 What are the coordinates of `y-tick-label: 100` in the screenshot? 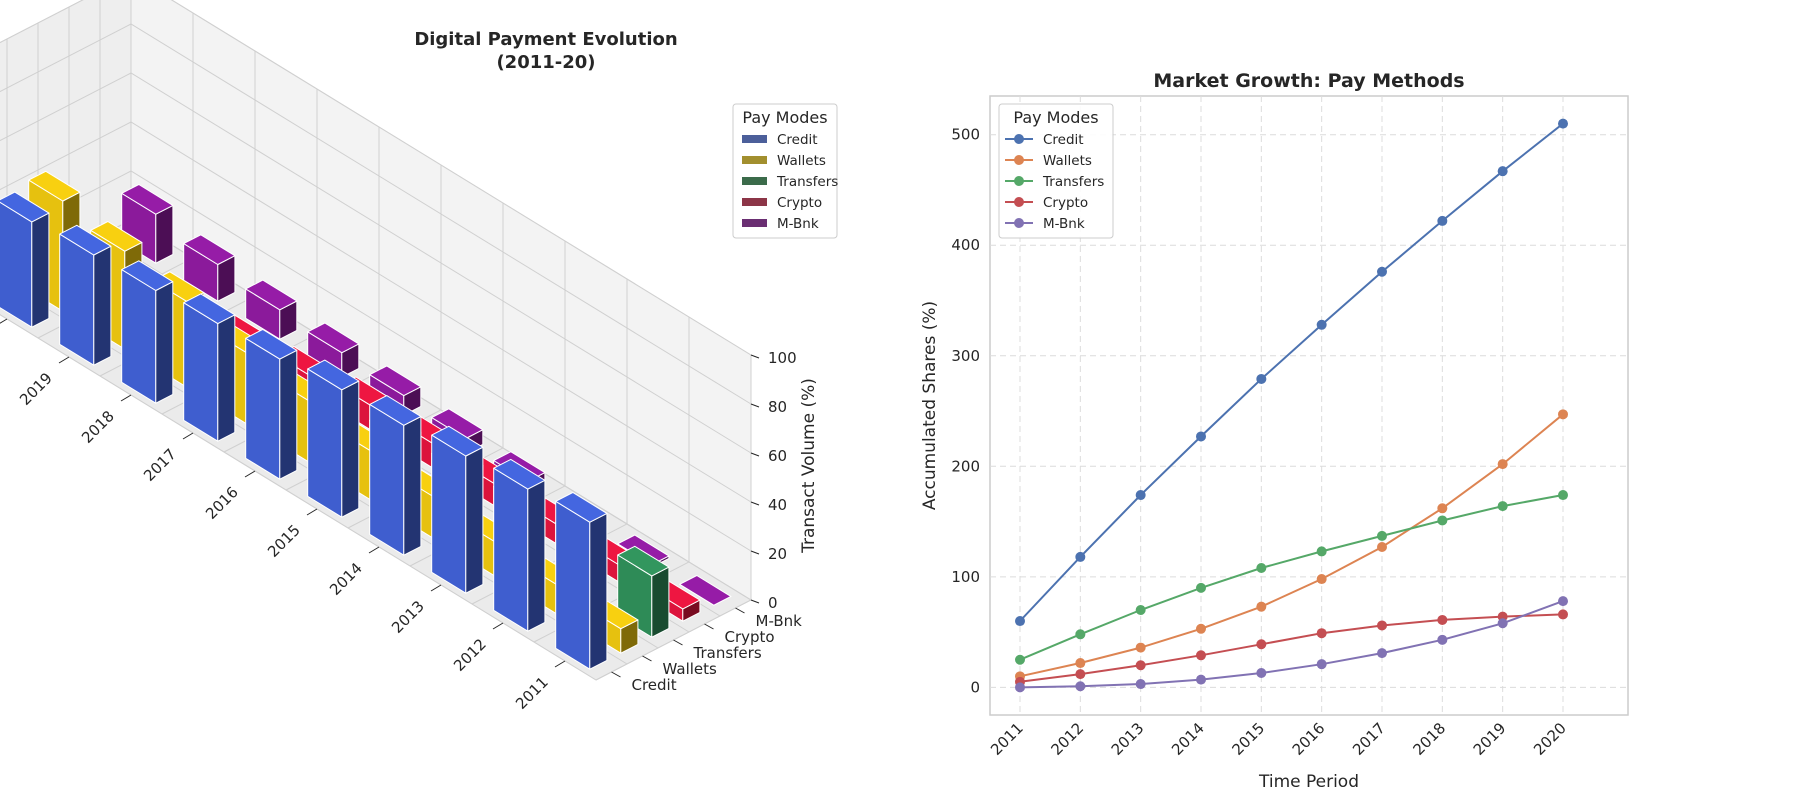 It's located at (965, 577).